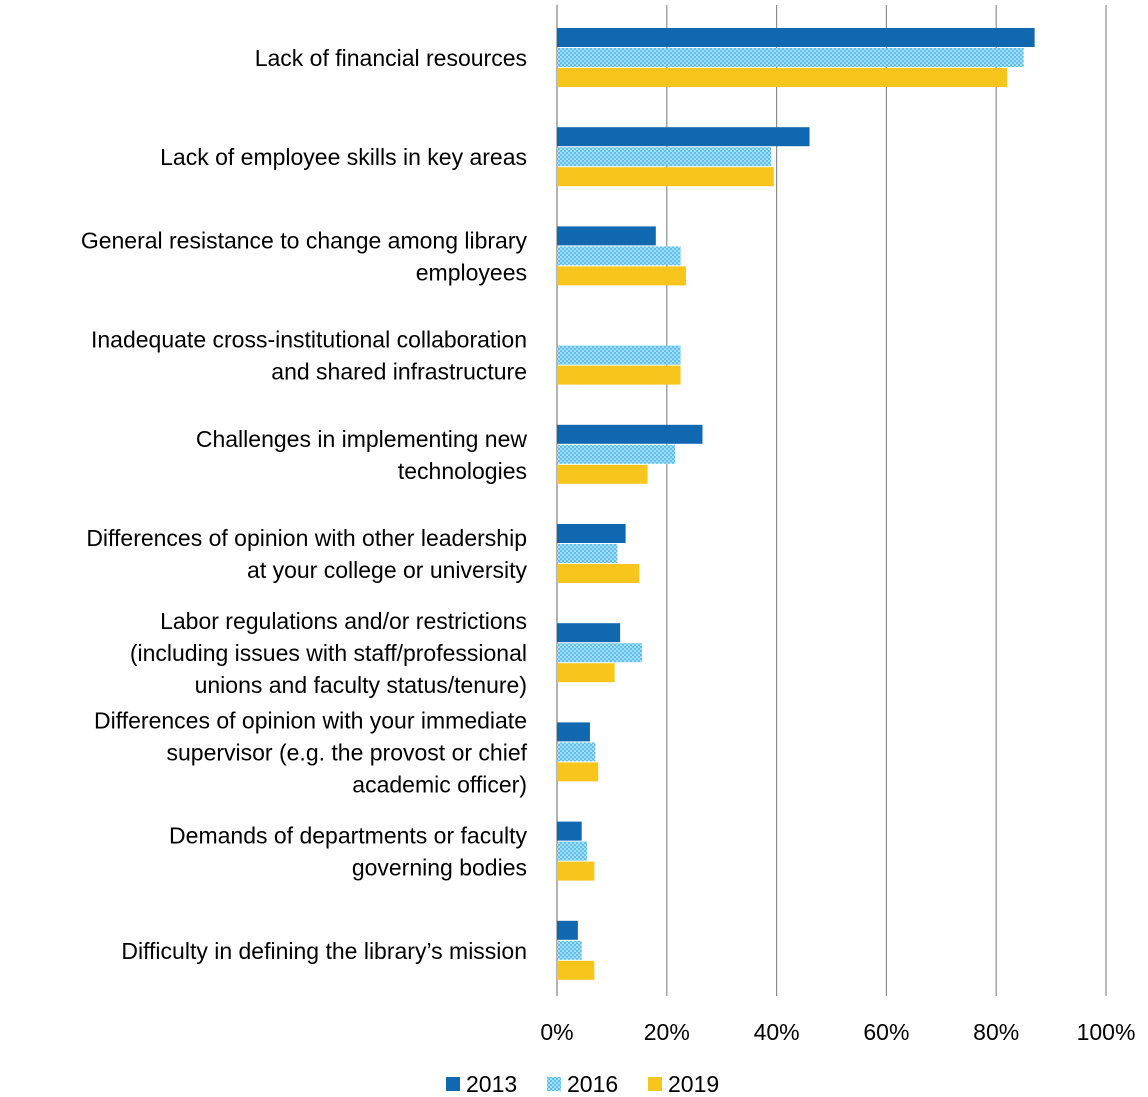  Describe the element at coordinates (576, 970) in the screenshot. I see `bar-2019-difficulty-in-defining-the-library-s-mis` at that location.